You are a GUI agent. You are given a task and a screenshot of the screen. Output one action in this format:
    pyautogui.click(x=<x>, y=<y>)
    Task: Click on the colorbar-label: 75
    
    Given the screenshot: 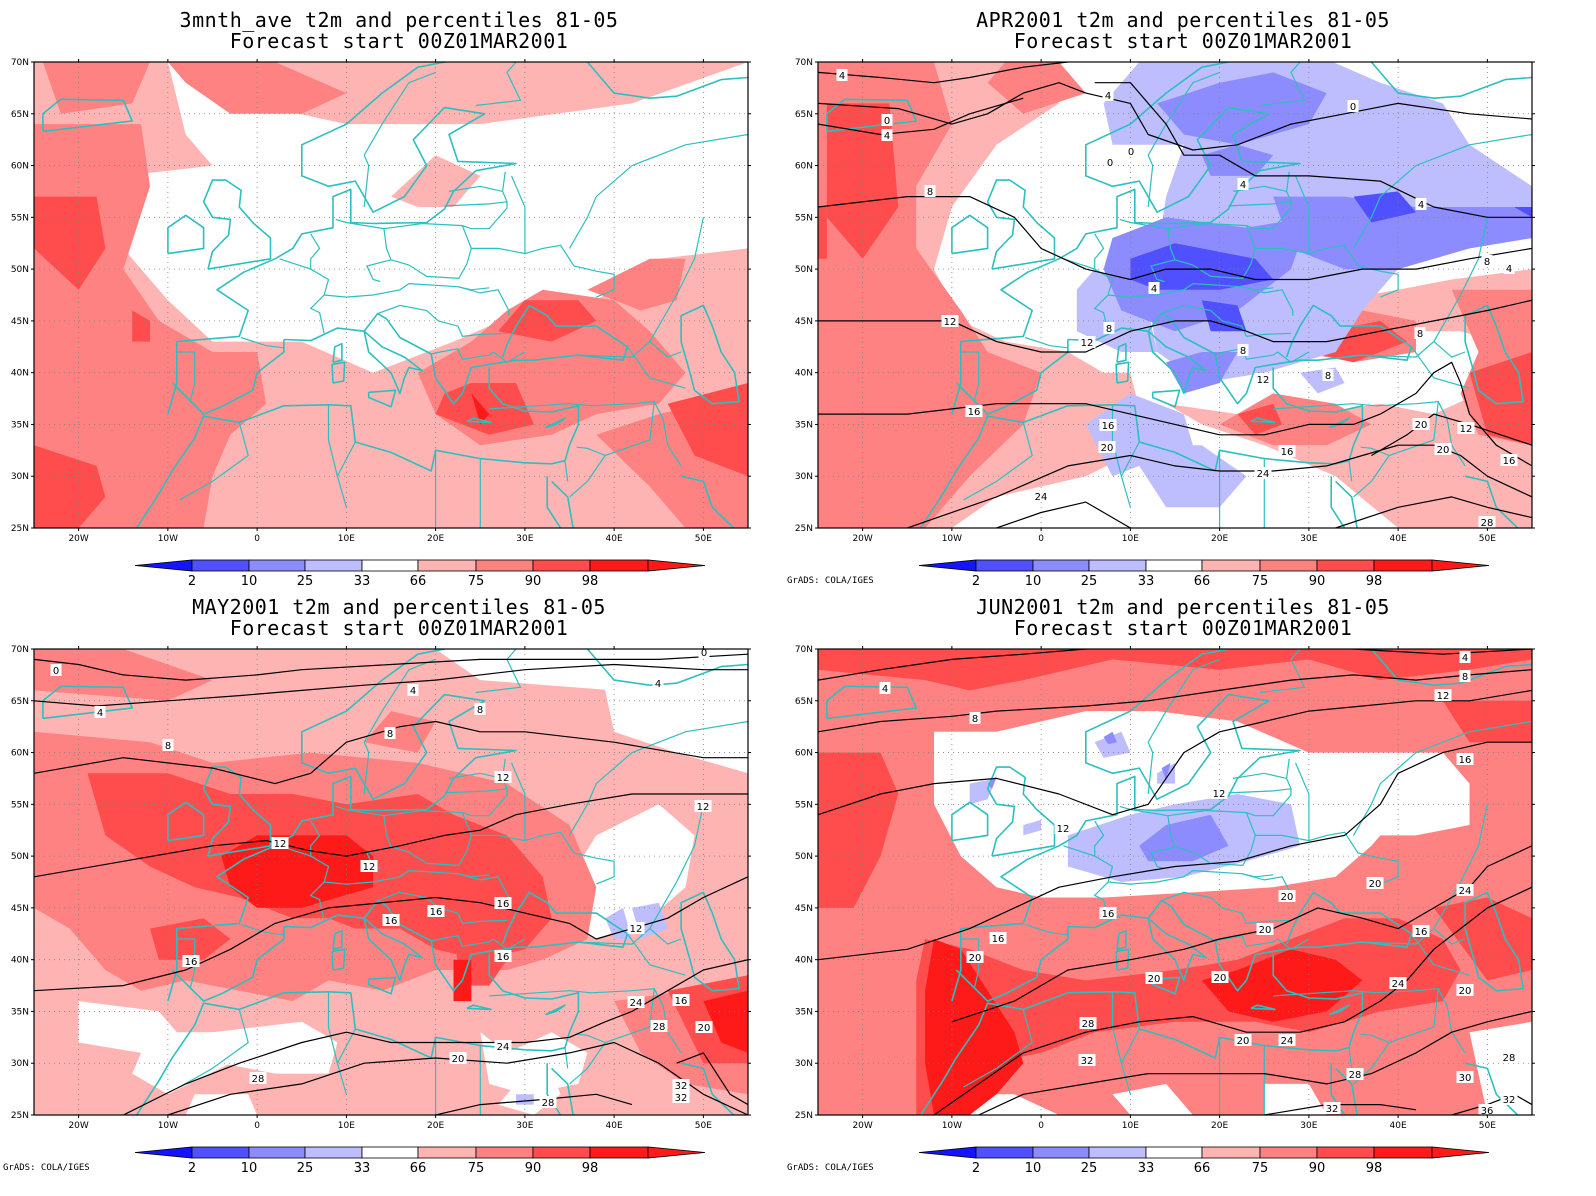 What is the action you would take?
    pyautogui.click(x=1260, y=1168)
    